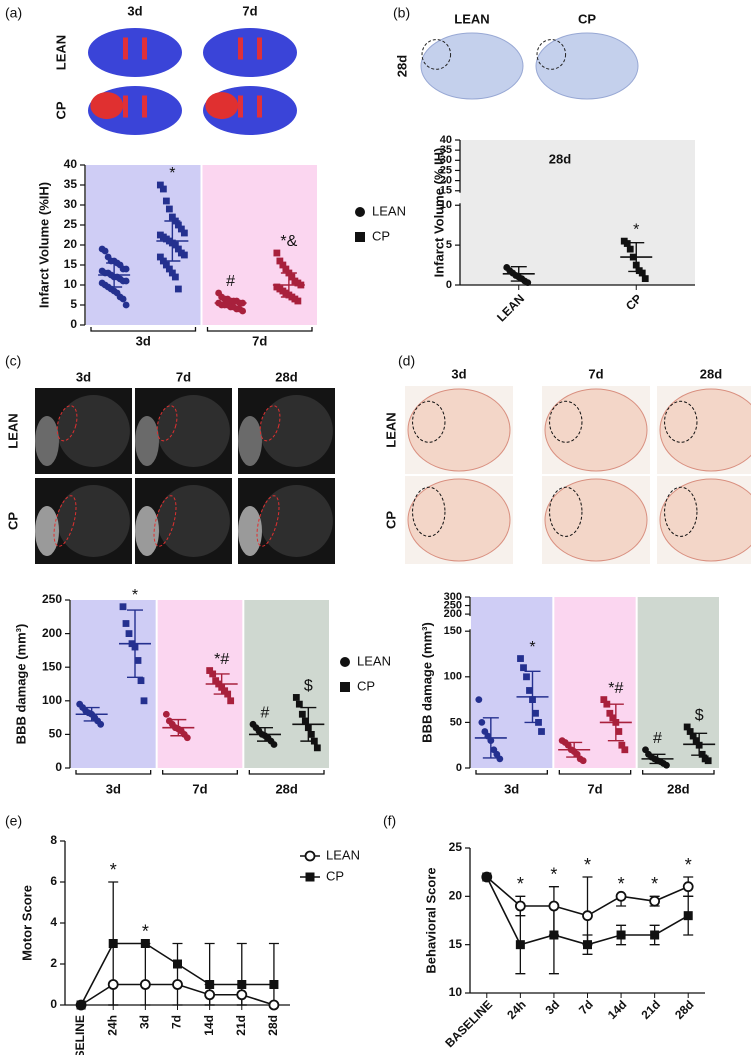 This screenshot has height=1055, width=751. What do you see at coordinates (449, 245) in the screenshot?
I see `y-tick-label: 5` at bounding box center [449, 245].